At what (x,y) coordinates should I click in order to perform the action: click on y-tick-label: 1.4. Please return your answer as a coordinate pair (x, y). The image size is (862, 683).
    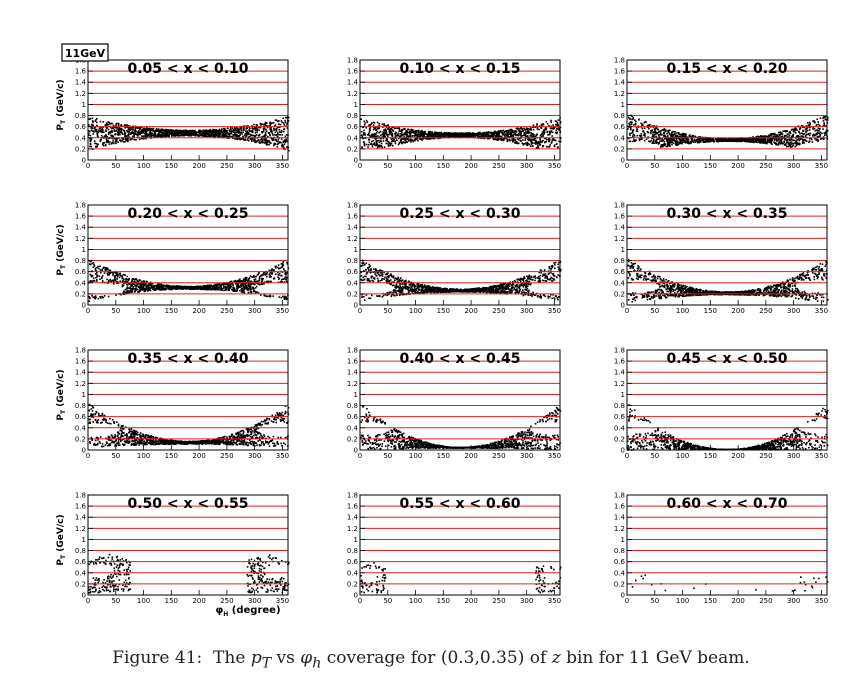
    Looking at the image, I should click on (81, 83).